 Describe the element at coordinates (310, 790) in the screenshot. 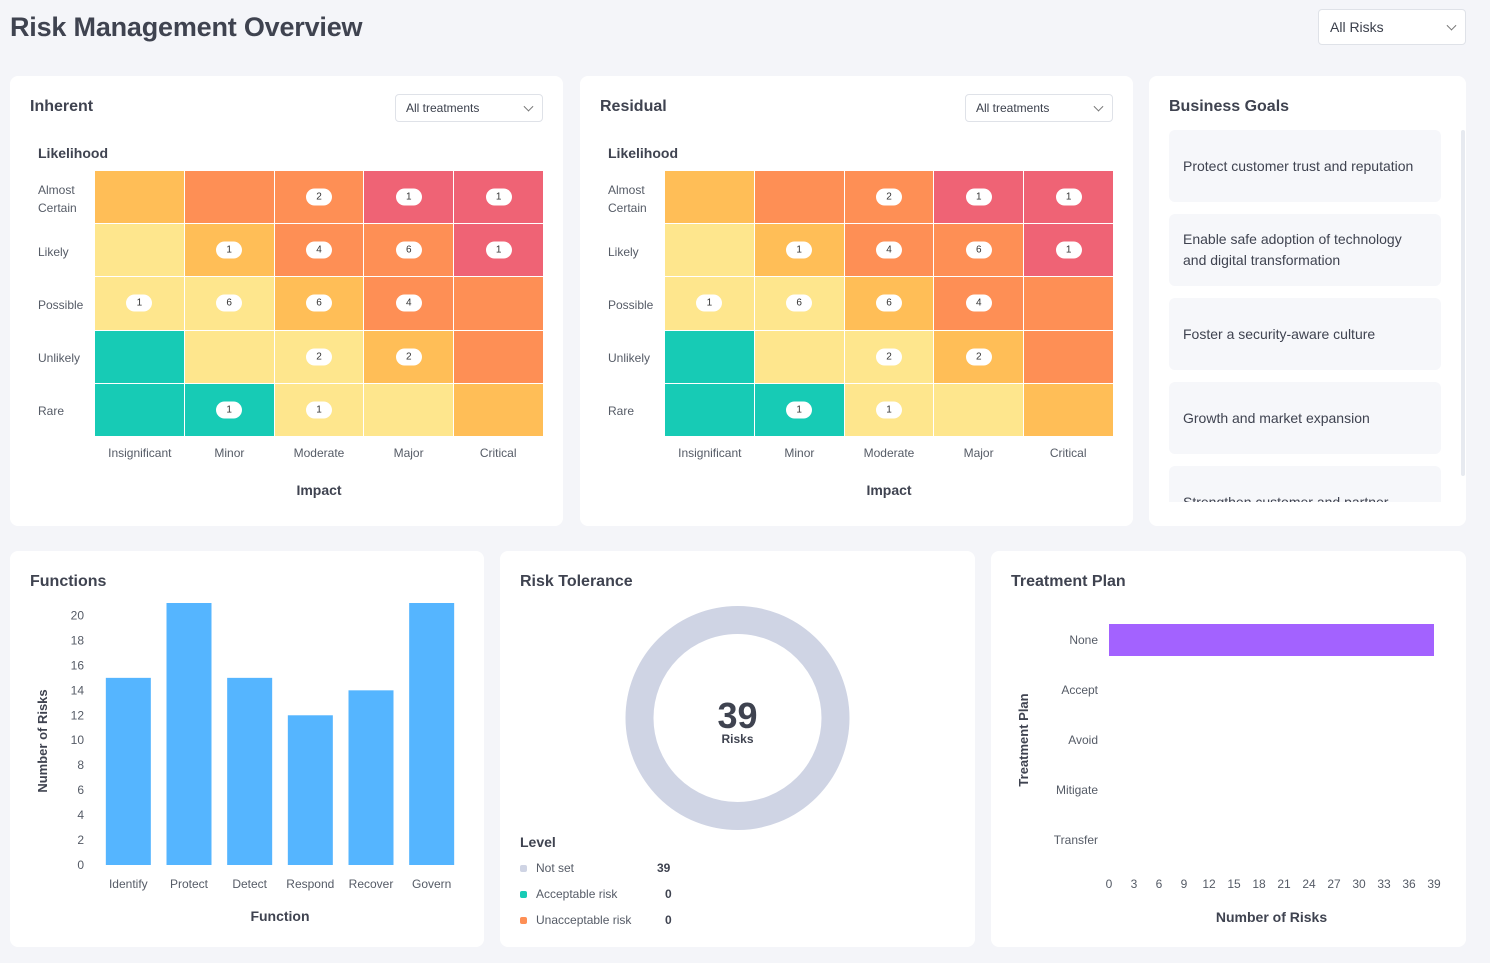

I see `bar-respond` at that location.